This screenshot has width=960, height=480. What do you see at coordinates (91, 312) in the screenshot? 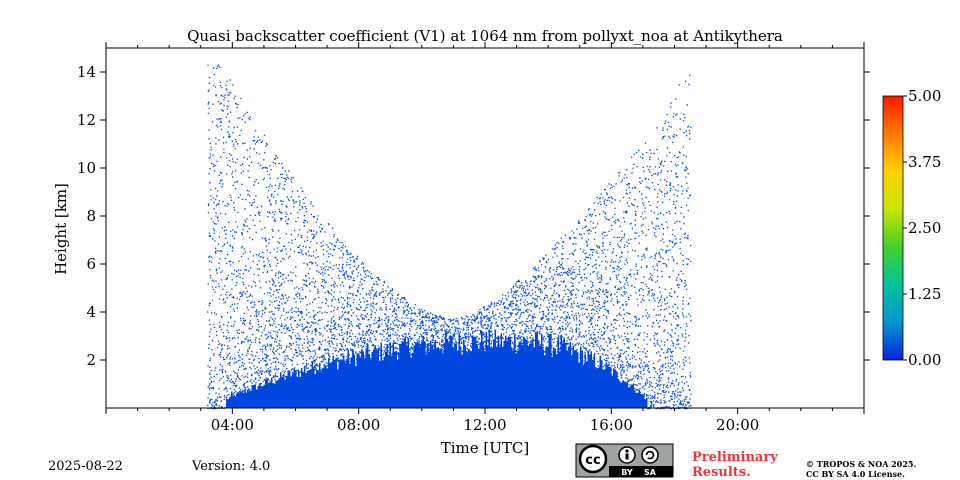
I see `y-tick-label: 4` at bounding box center [91, 312].